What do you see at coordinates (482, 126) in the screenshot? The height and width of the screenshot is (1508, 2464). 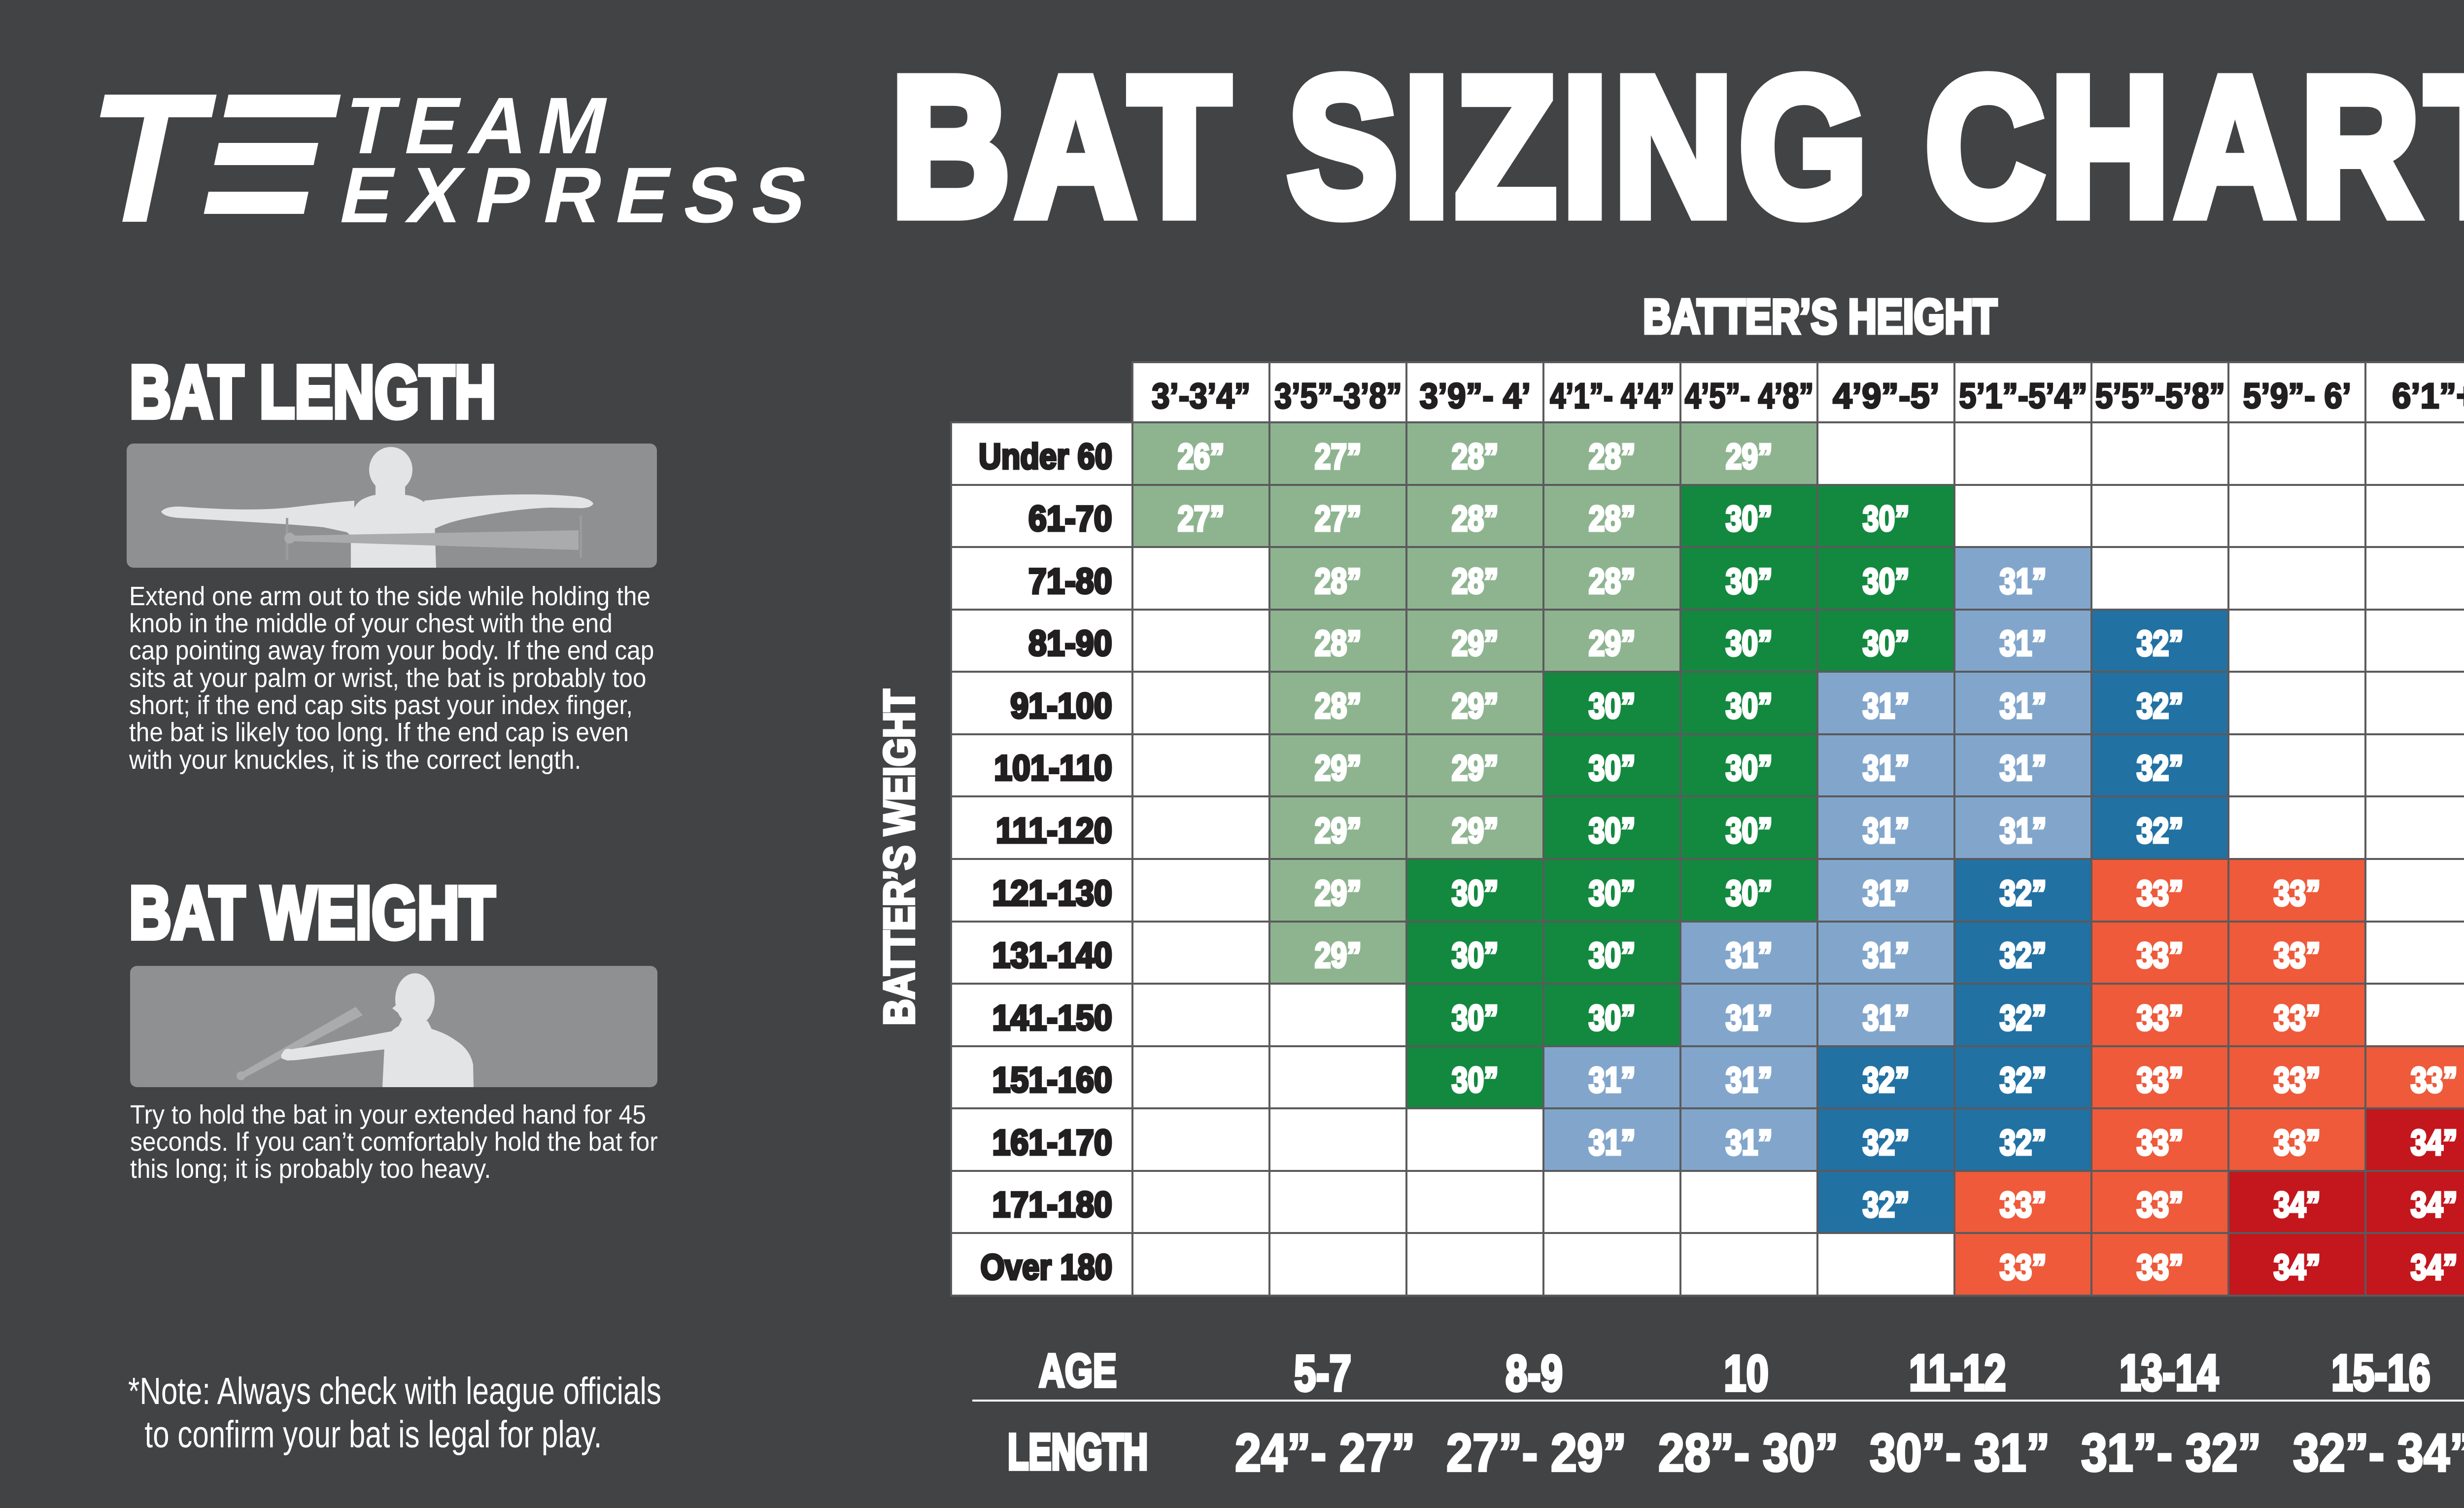 I see `svg-text: TEAM` at bounding box center [482, 126].